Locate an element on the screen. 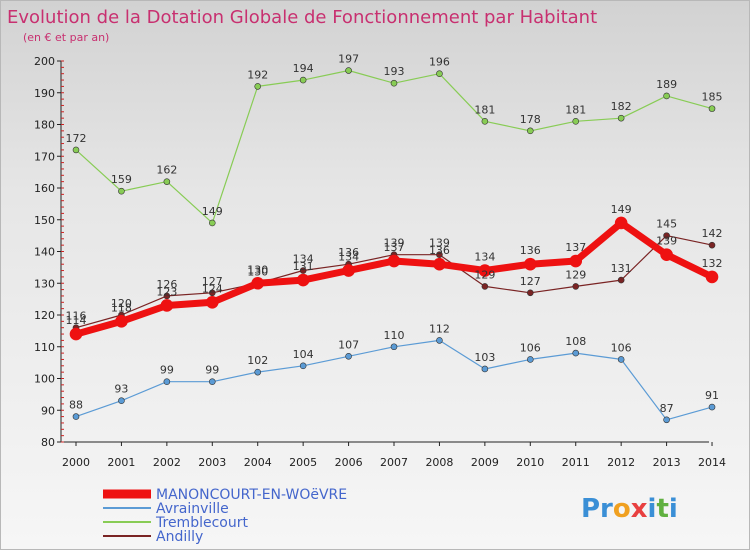 The height and width of the screenshot is (551, 750). y-tick-label: 180 is located at coordinates (44, 125).